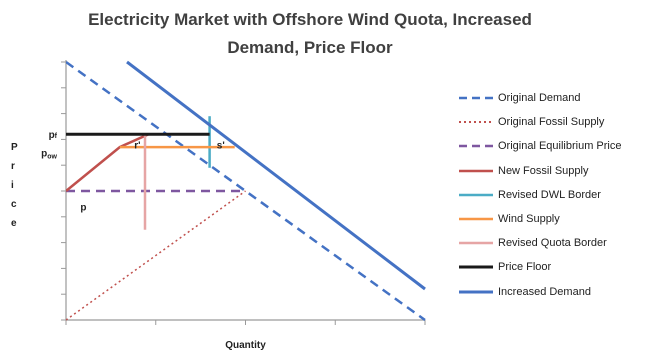 The height and width of the screenshot is (351, 651). I want to click on legend-item: Increased Demand, so click(553, 292).